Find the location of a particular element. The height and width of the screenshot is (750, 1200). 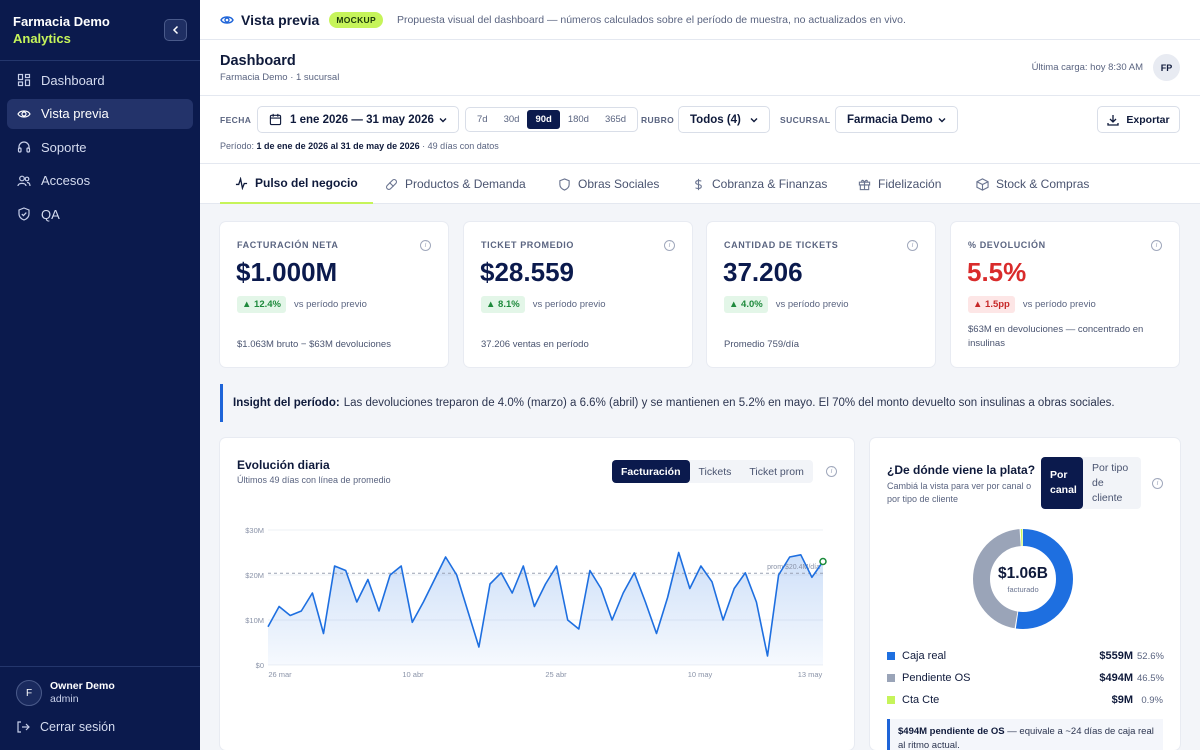

avatar: F is located at coordinates (29, 693).